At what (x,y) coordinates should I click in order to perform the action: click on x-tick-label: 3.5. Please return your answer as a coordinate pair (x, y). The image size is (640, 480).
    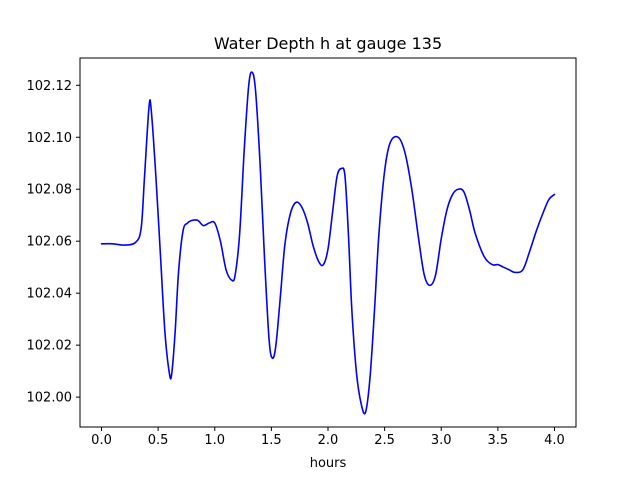
    Looking at the image, I should click on (498, 440).